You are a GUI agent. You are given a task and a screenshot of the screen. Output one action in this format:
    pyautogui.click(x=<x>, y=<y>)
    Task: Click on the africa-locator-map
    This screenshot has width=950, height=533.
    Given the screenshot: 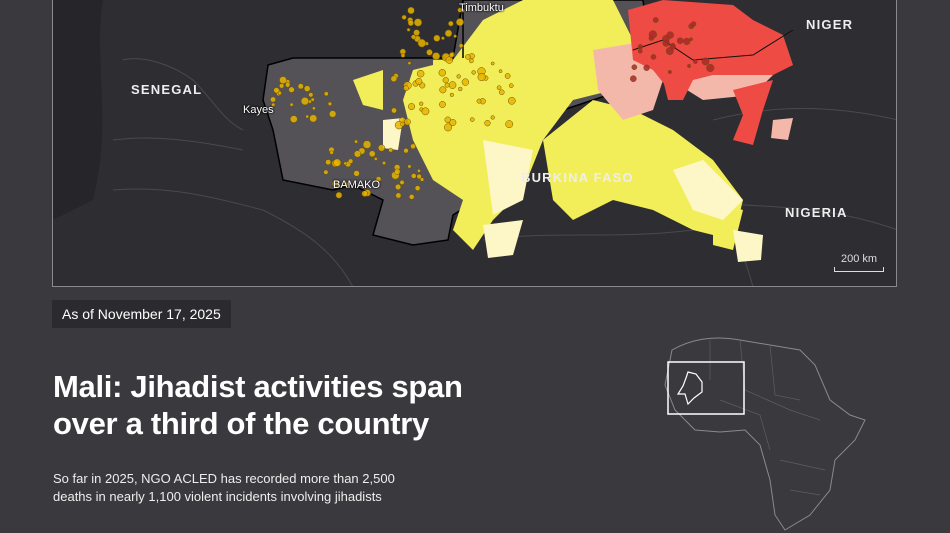 What is the action you would take?
    pyautogui.click(x=765, y=434)
    